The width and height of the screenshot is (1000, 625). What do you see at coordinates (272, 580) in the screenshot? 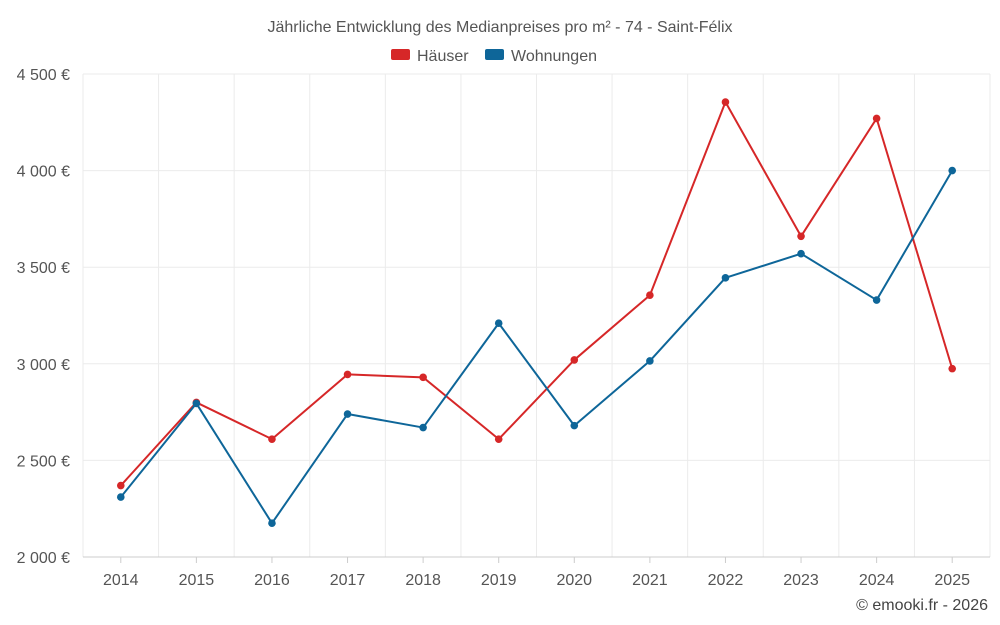
I see `x-tick-label: 2016` at bounding box center [272, 580].